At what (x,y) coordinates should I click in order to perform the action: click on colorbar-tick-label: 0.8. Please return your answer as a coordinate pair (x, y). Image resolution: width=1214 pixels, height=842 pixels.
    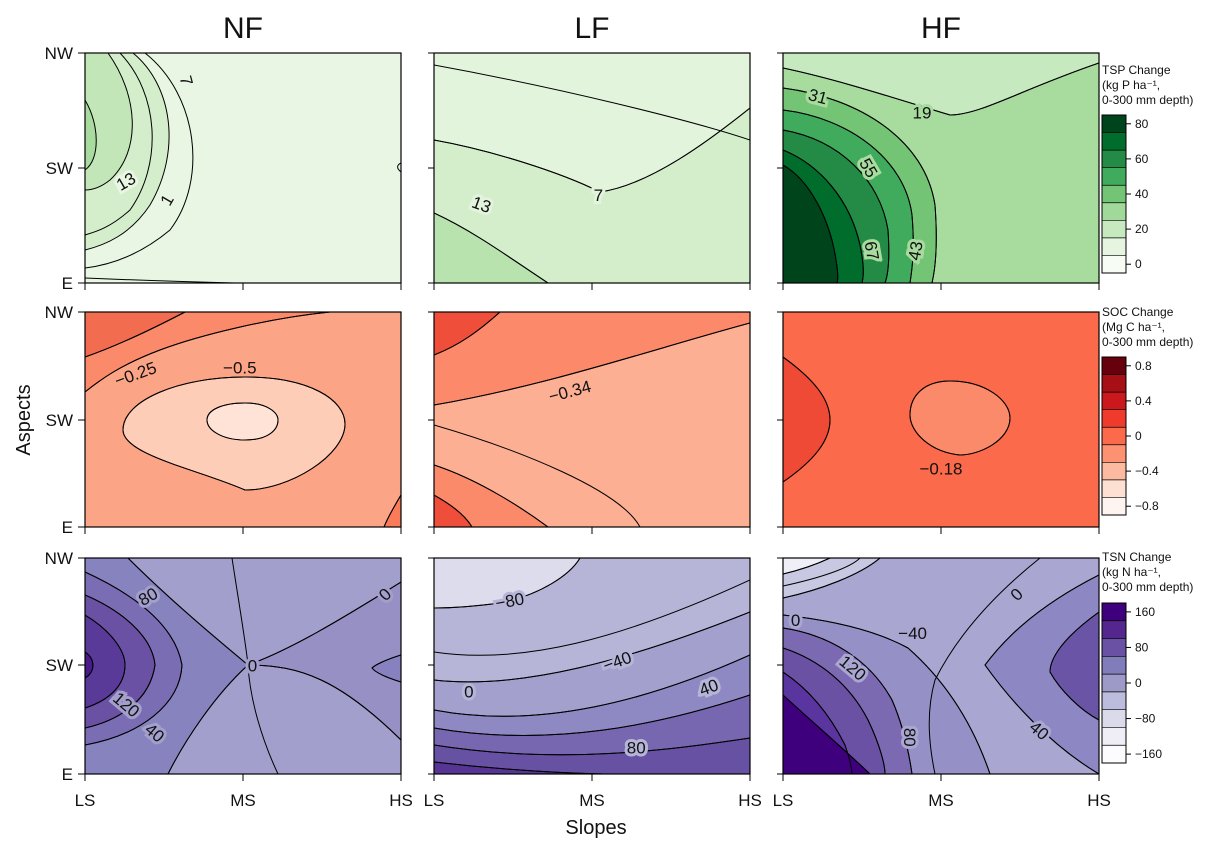
    Looking at the image, I should click on (1143, 366).